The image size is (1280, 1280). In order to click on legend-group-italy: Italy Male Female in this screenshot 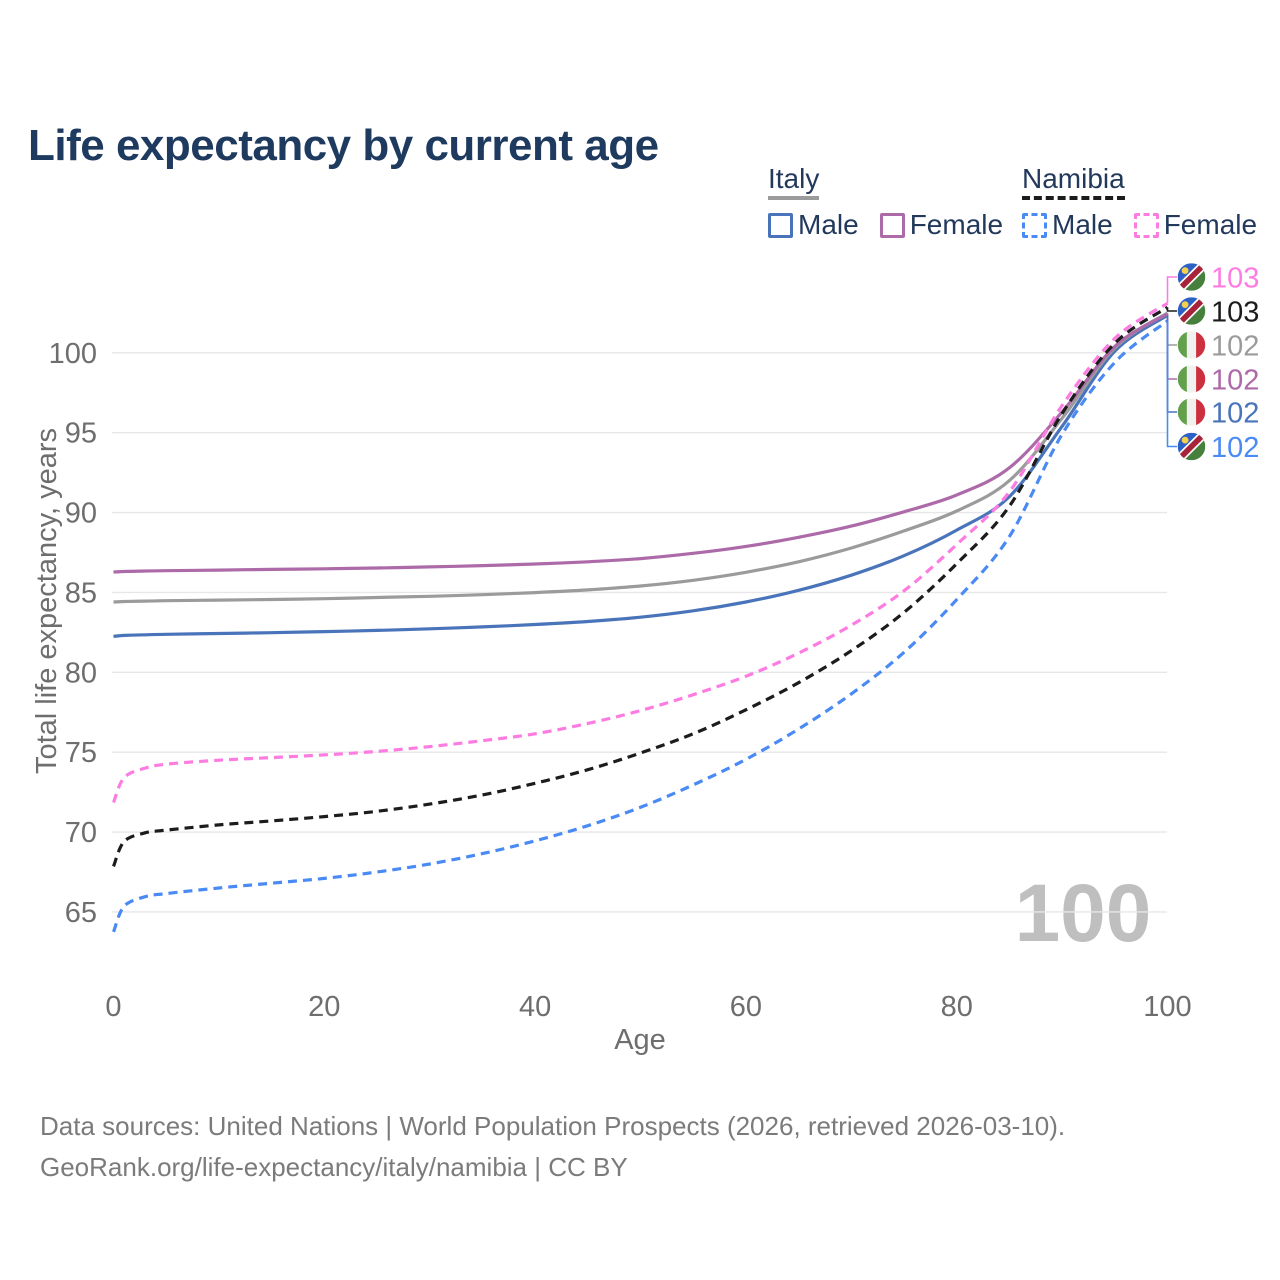, I will do `click(885, 202)`.